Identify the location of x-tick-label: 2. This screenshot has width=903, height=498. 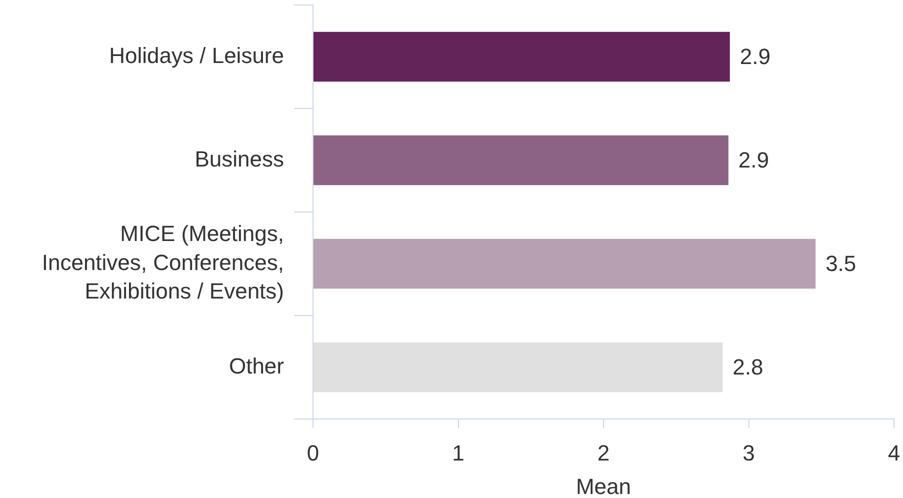
(603, 453).